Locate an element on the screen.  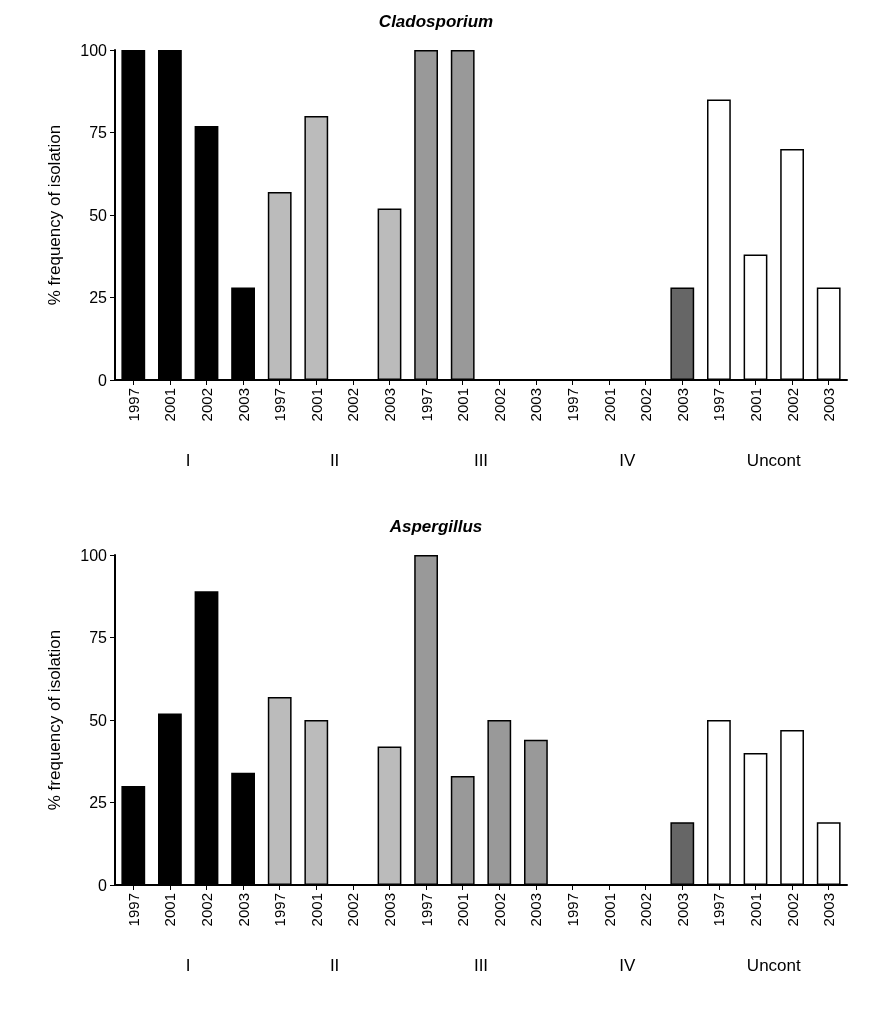
chart-title: Cladosporium is located at coordinates (436, 21).